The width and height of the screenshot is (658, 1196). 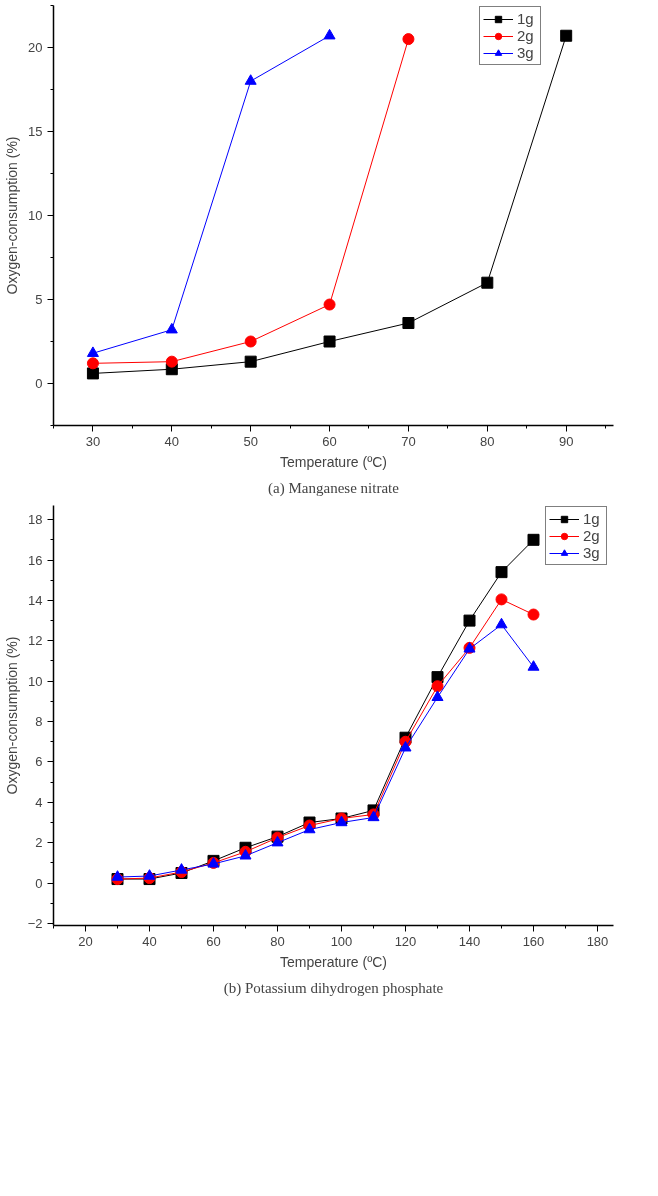 What do you see at coordinates (566, 441) in the screenshot?
I see `x-tick-label: 90` at bounding box center [566, 441].